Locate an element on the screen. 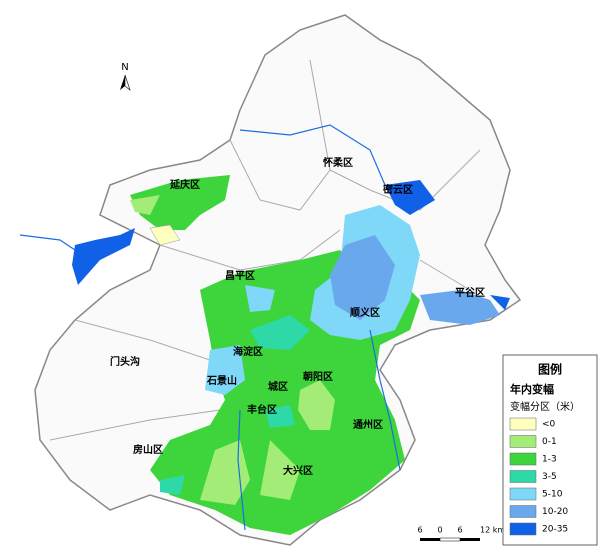 This screenshot has height=552, width=600. scale-label: 0 is located at coordinates (439, 530).